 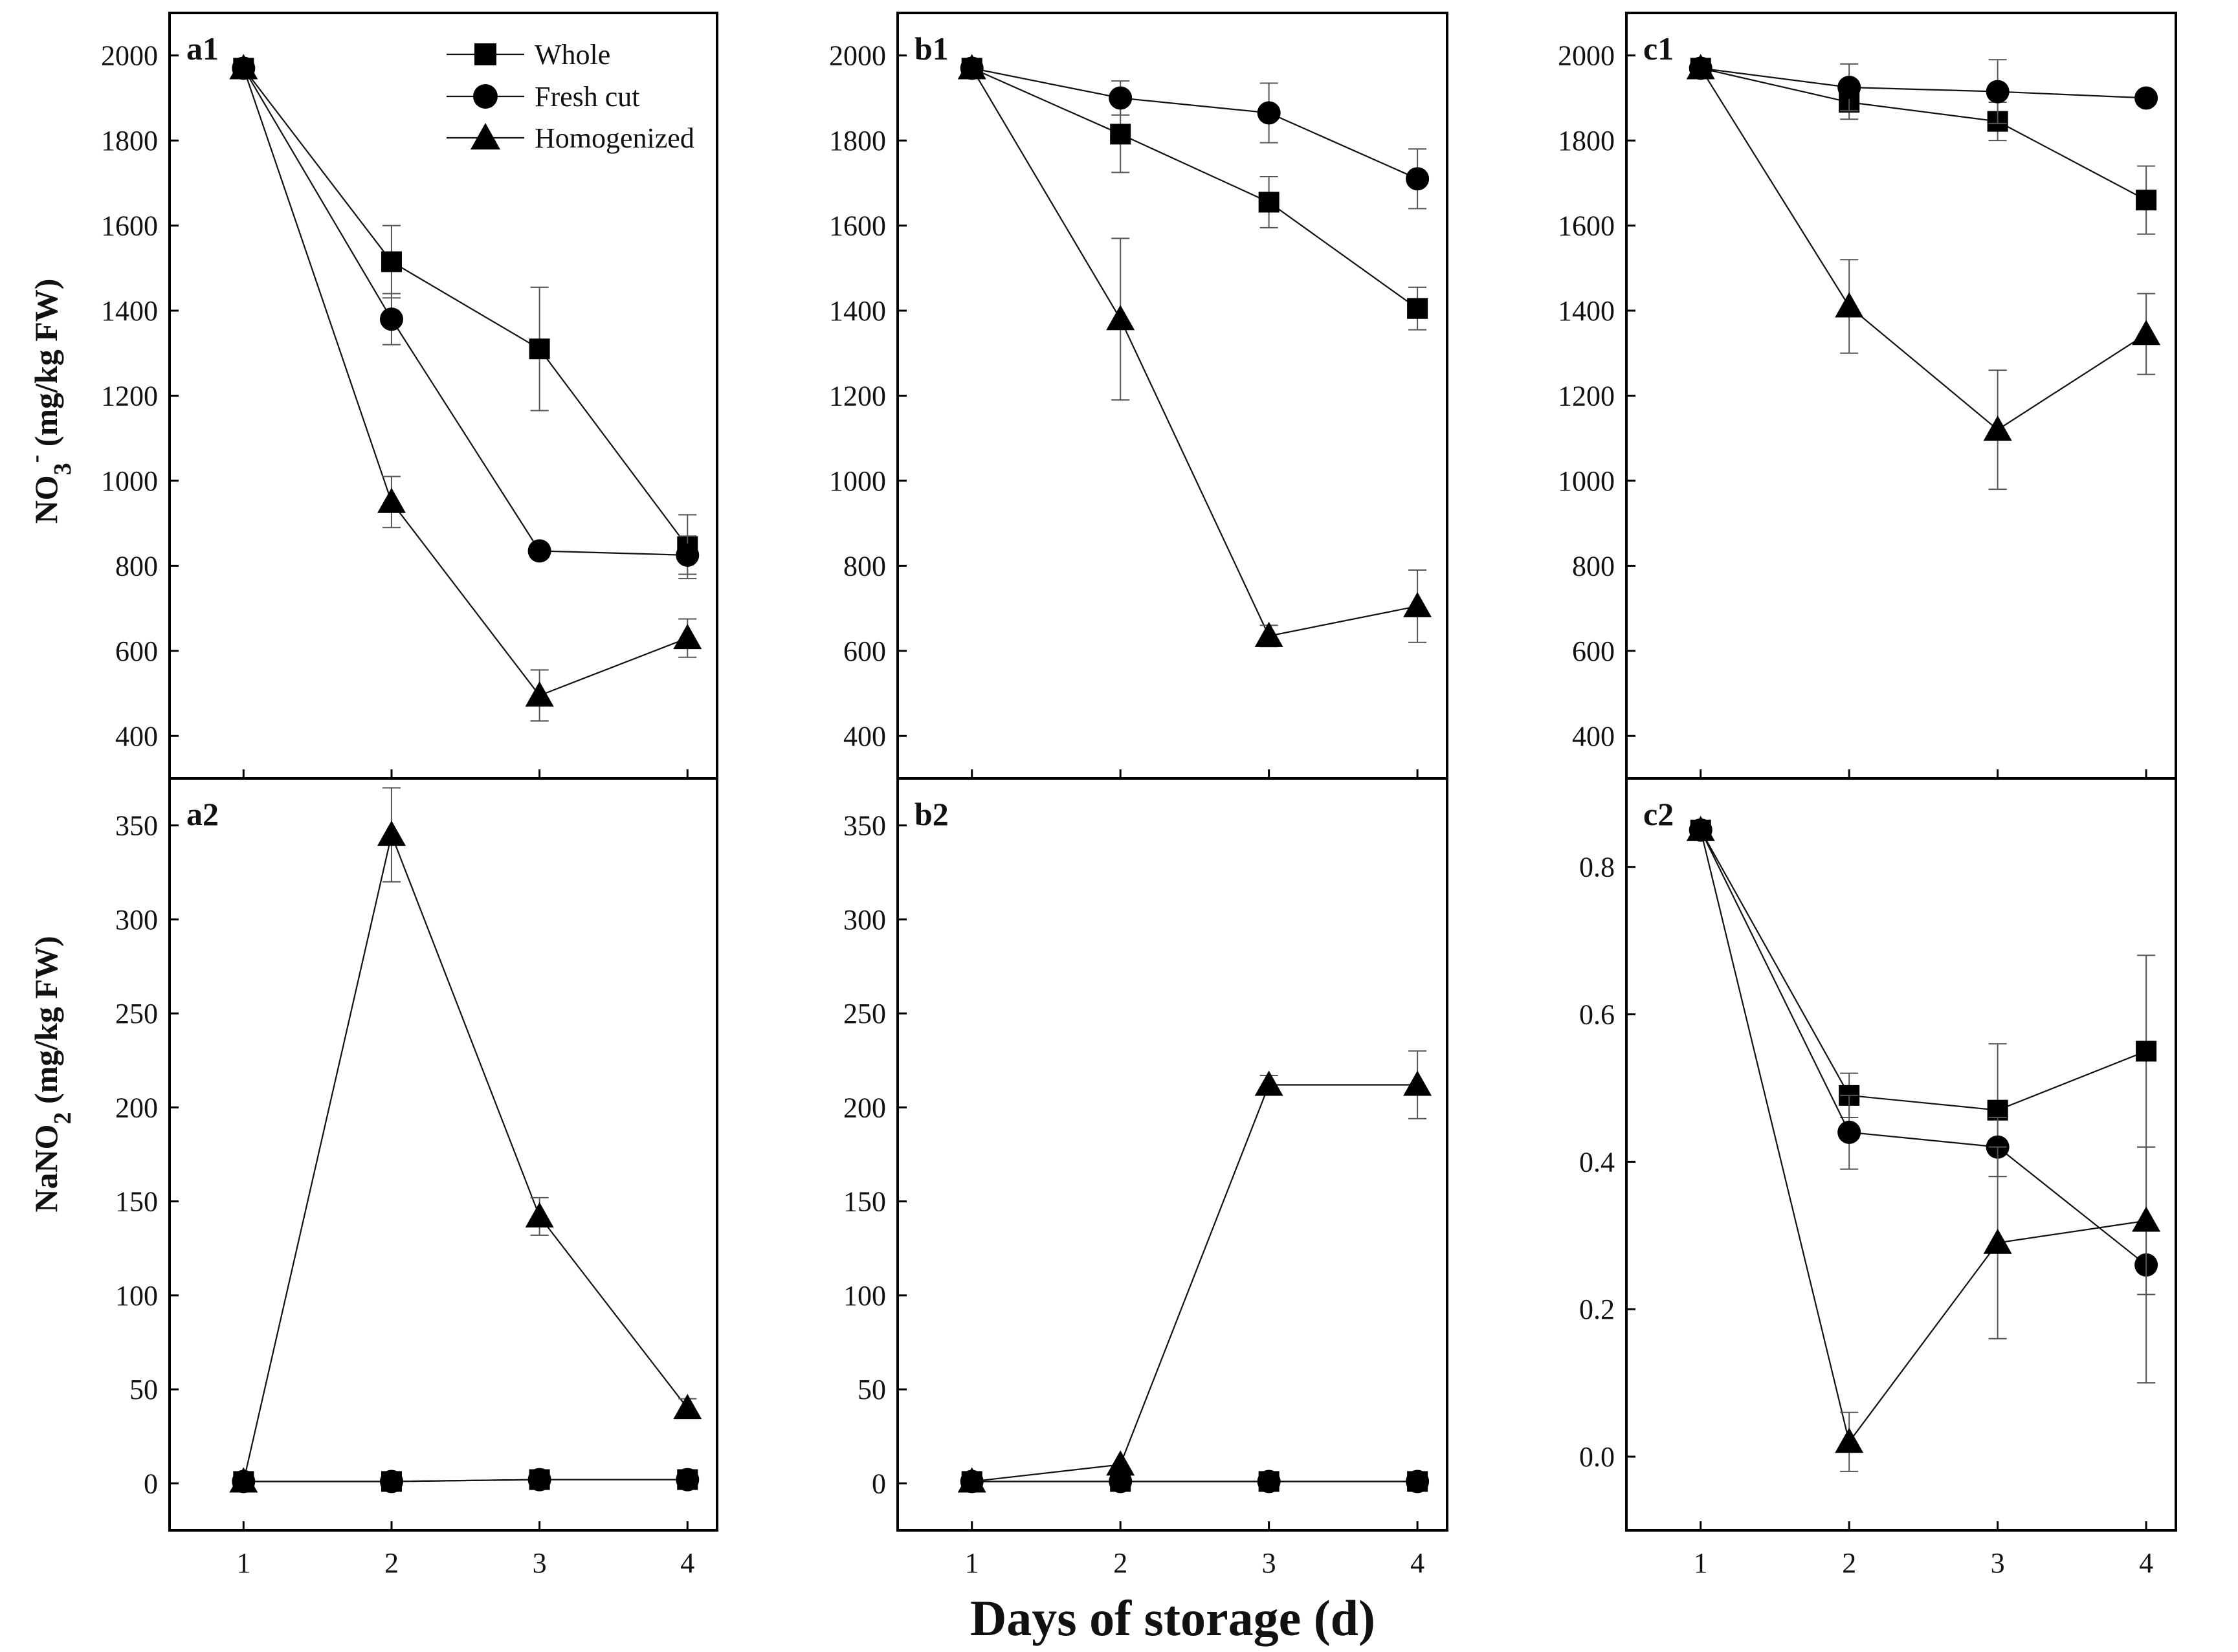 I want to click on y-axis-title-bottom: NaNO2 (mg/kg FW), so click(x=52, y=1074).